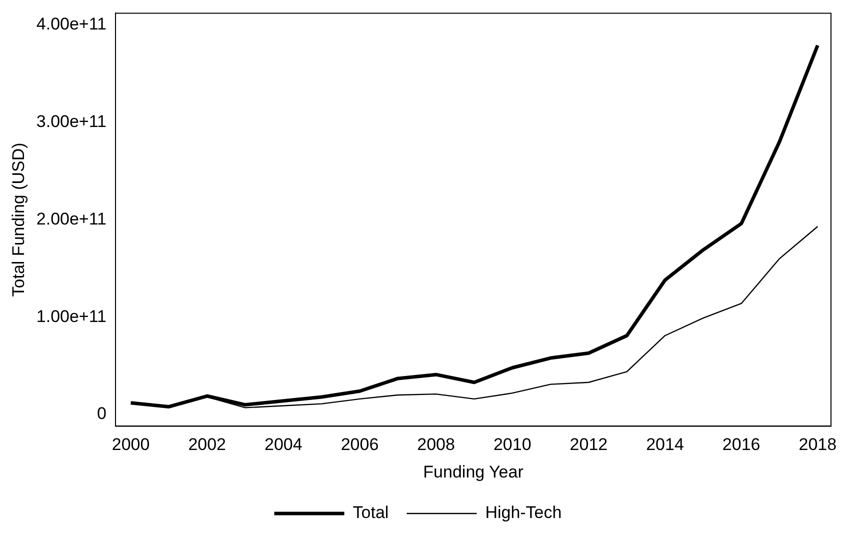 The width and height of the screenshot is (849, 537). Describe the element at coordinates (71, 121) in the screenshot. I see `y-tick-label: 3.00e+11` at that location.